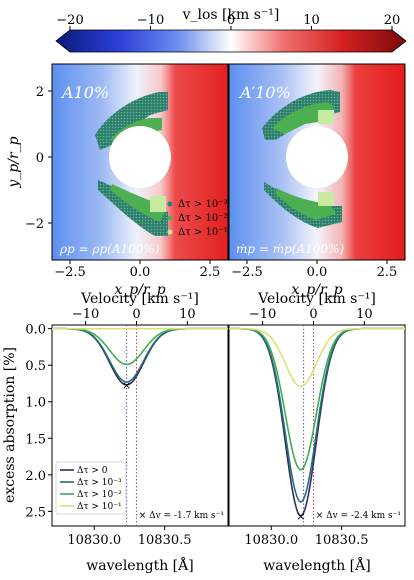 The width and height of the screenshot is (414, 580). What do you see at coordinates (316, 299) in the screenshot?
I see `spectrum-right-top-xlabel: Velocity [km s⁻¹]` at bounding box center [316, 299].